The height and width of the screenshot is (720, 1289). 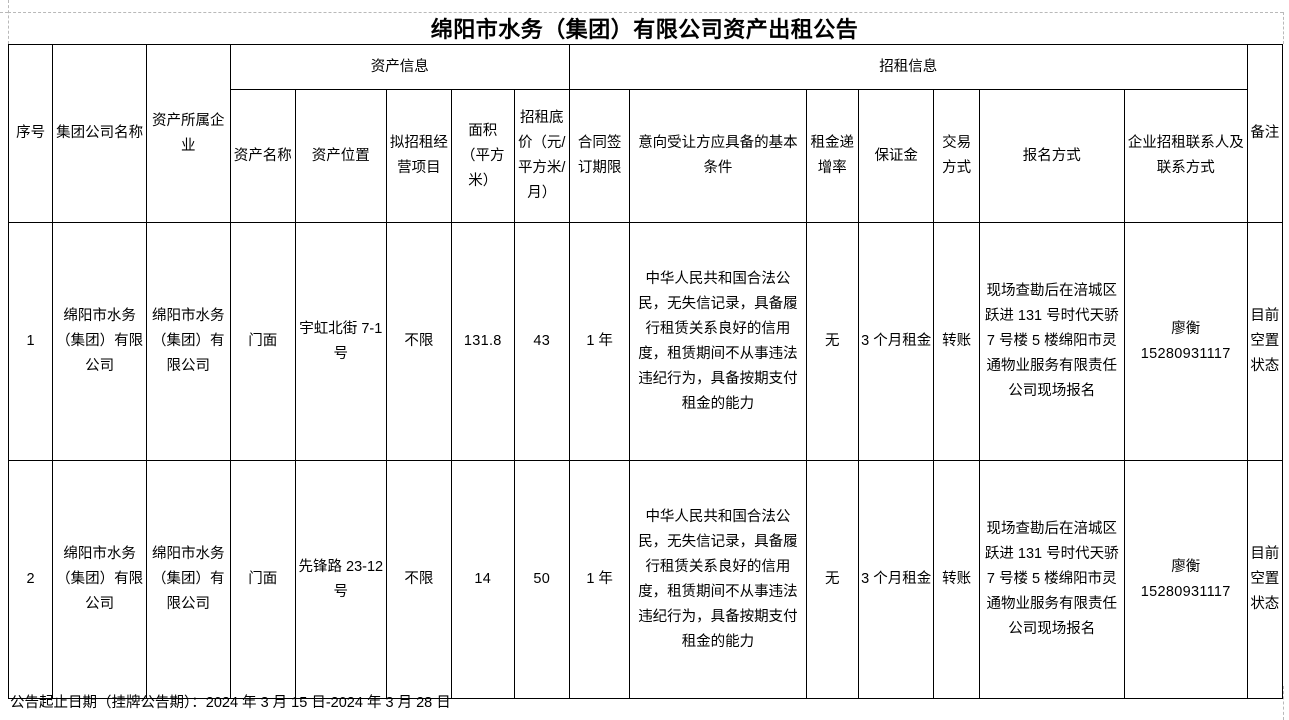 I want to click on cell-seq: 1, so click(x=30, y=341).